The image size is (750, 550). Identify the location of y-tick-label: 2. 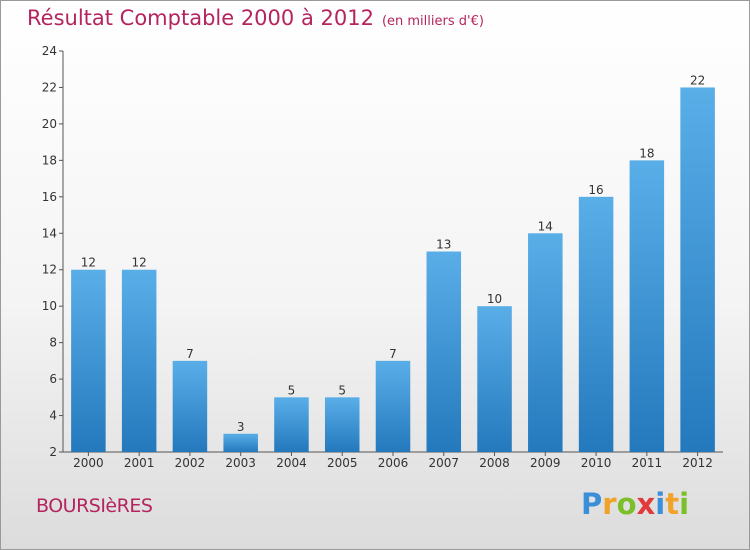
(53, 452).